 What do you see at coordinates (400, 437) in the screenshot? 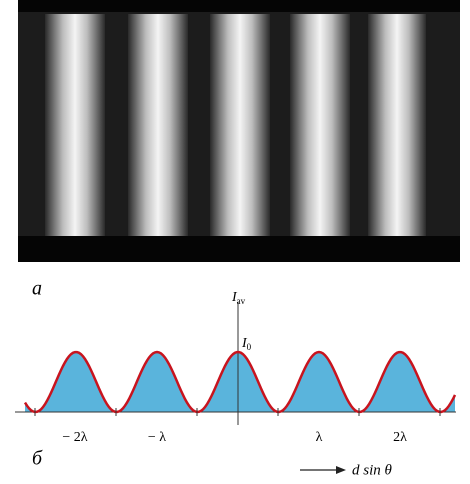
I see `x-tick-label: 2λ` at bounding box center [400, 437].